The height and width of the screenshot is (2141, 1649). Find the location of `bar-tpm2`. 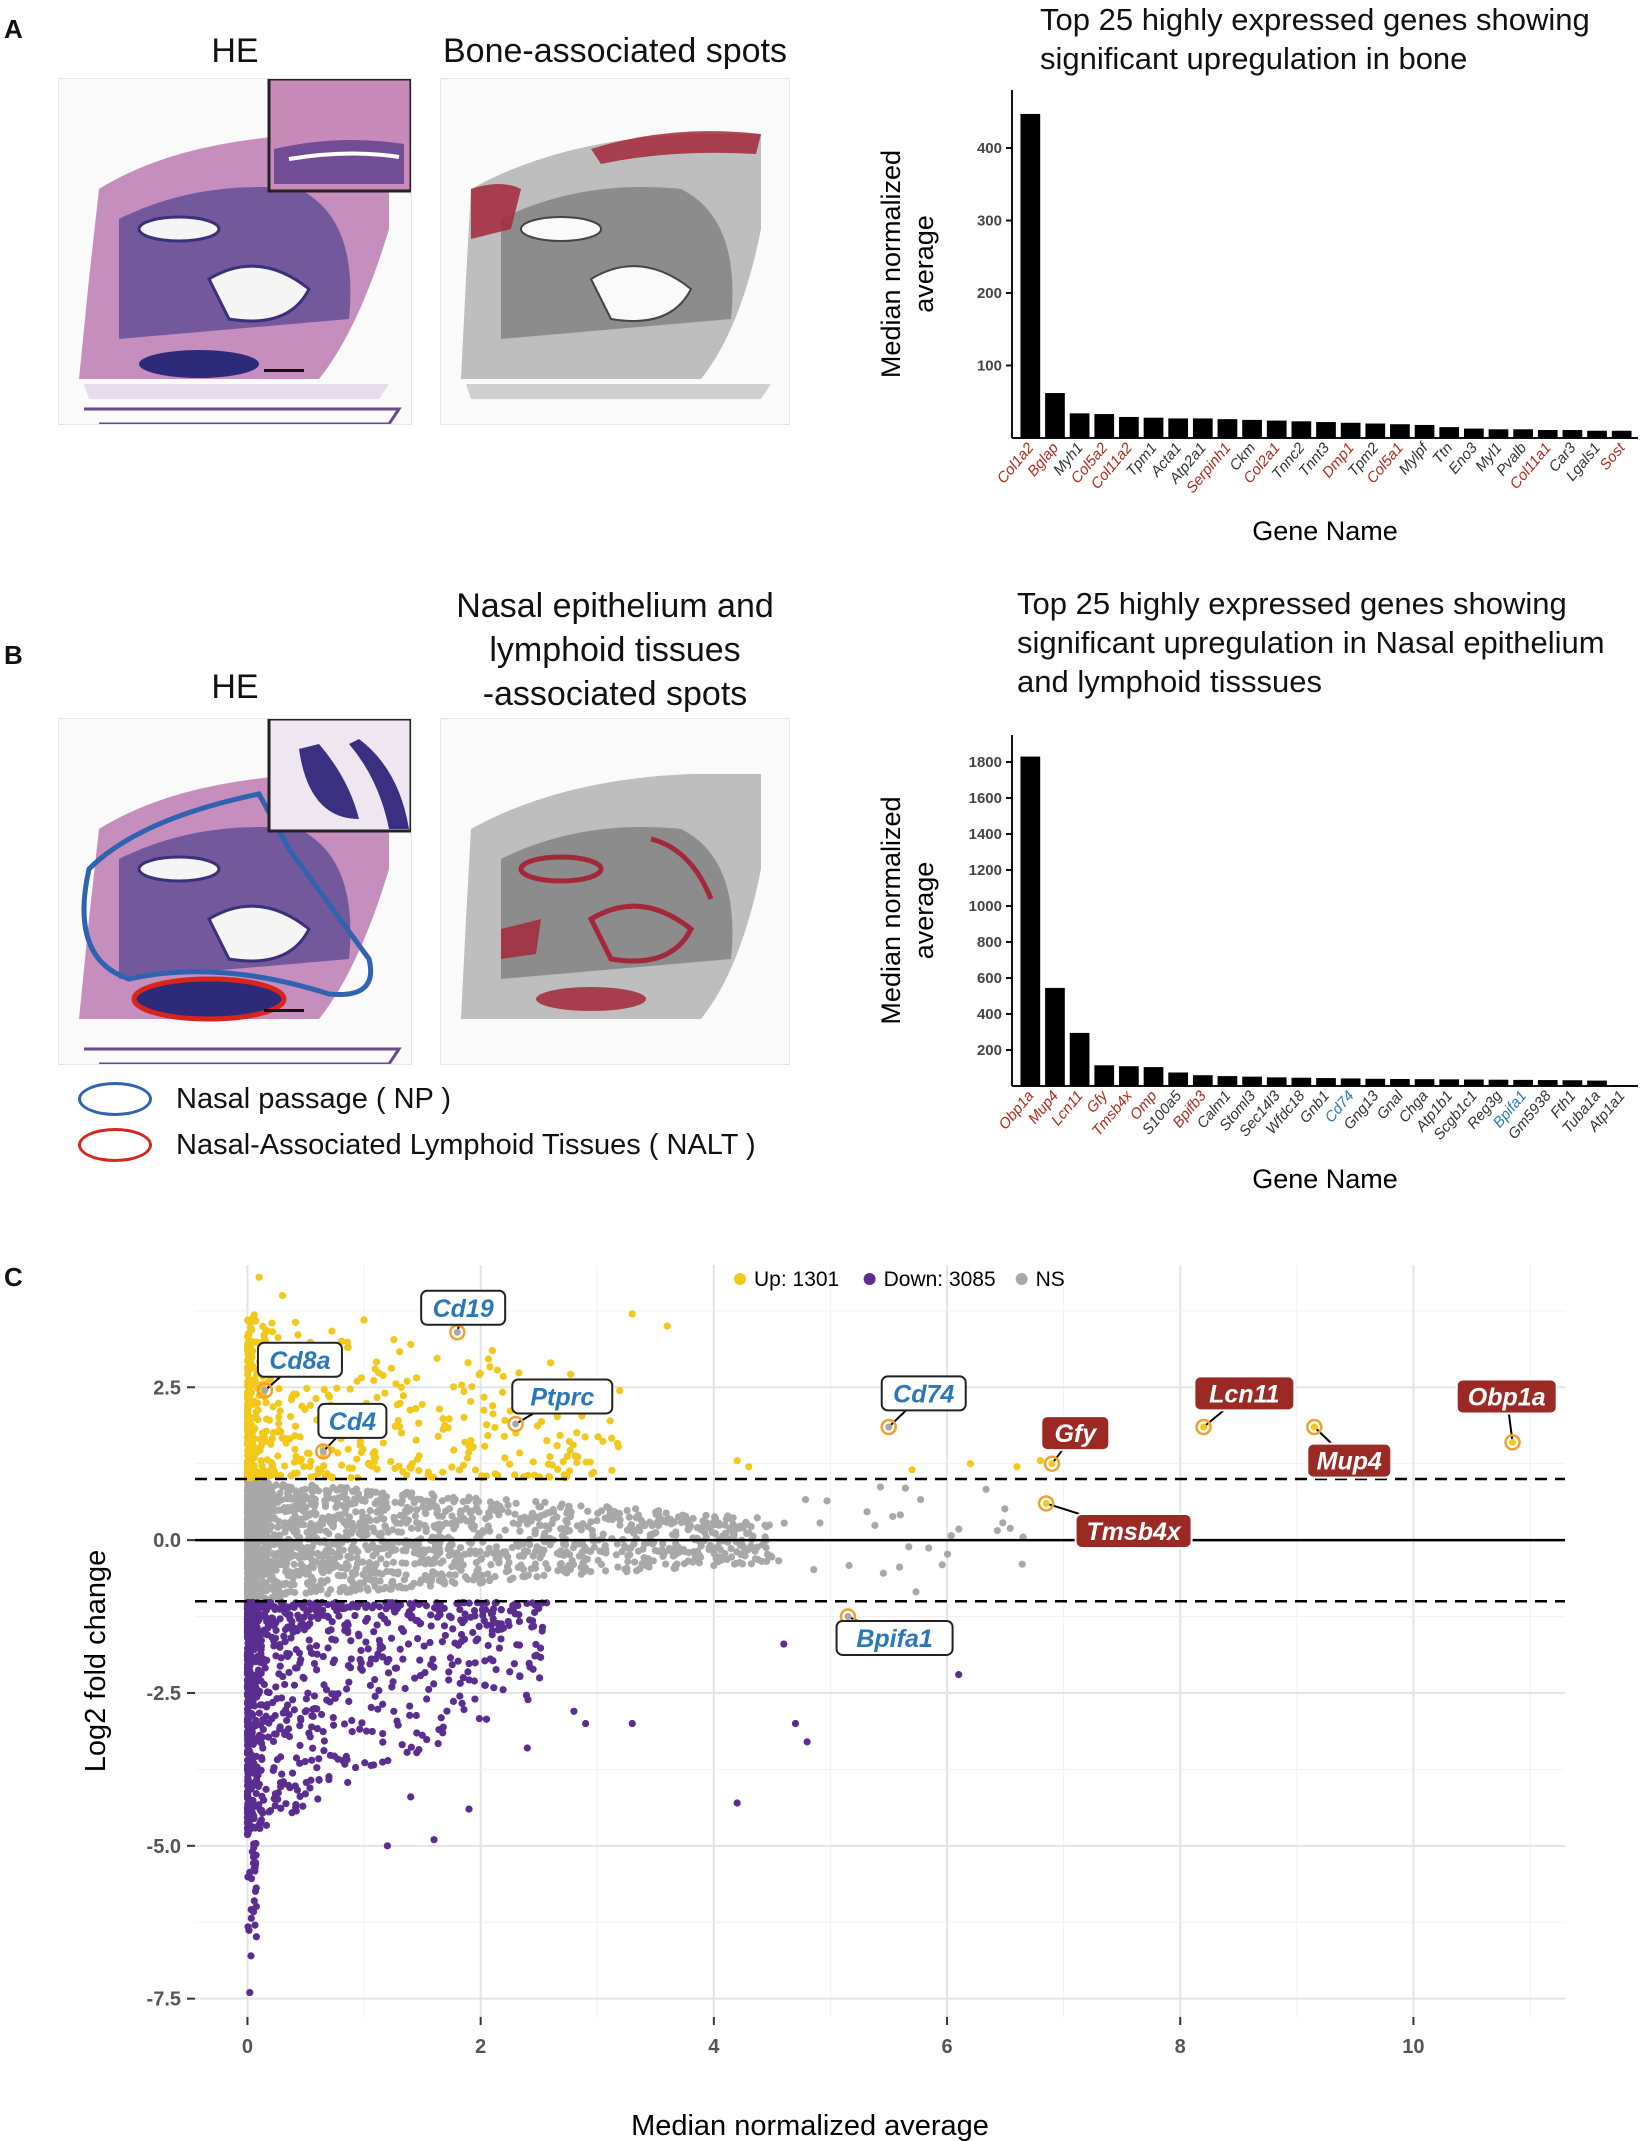

bar-tpm2 is located at coordinates (1375, 430).